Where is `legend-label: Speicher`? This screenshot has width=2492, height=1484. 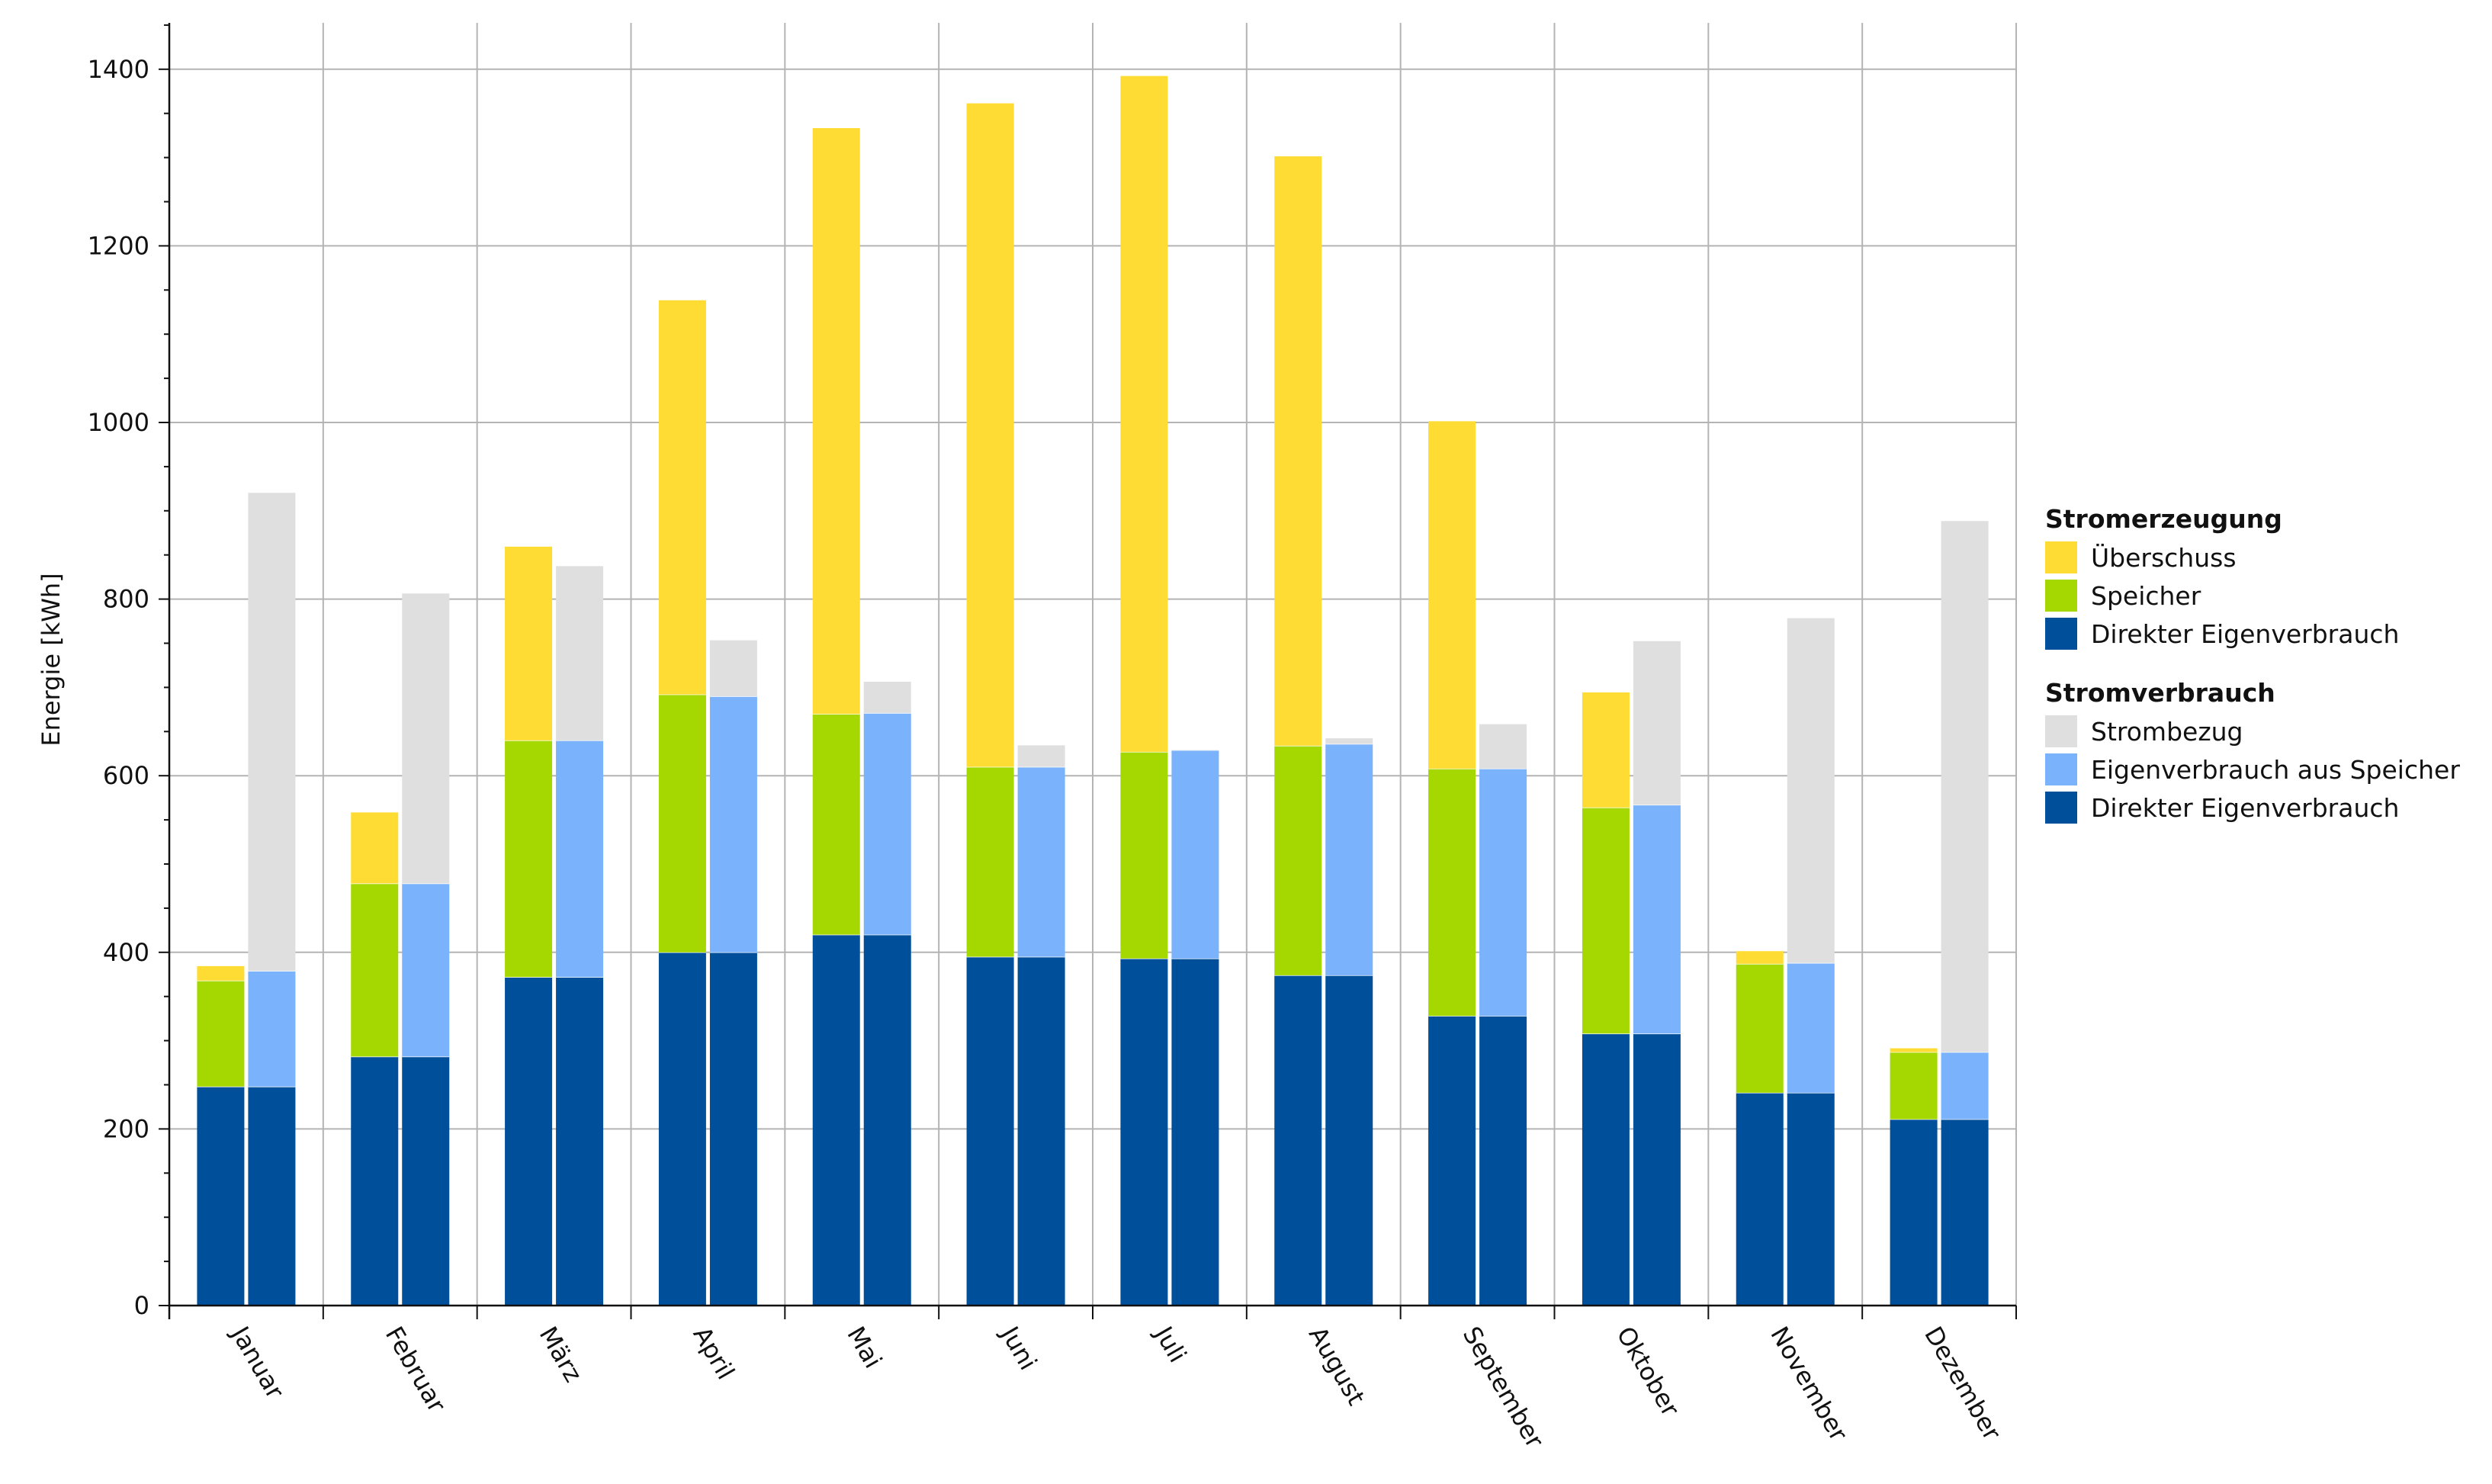 legend-label: Speicher is located at coordinates (2146, 595).